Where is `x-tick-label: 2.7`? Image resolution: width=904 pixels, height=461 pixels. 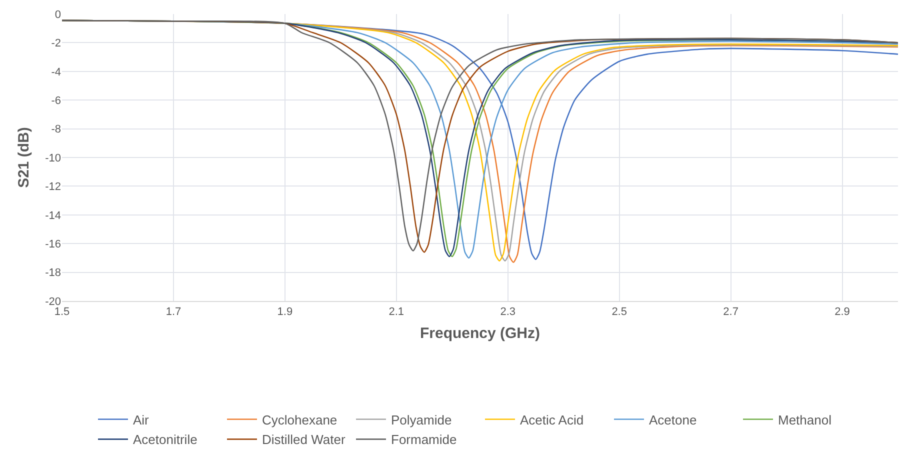 x-tick-label: 2.7 is located at coordinates (730, 312).